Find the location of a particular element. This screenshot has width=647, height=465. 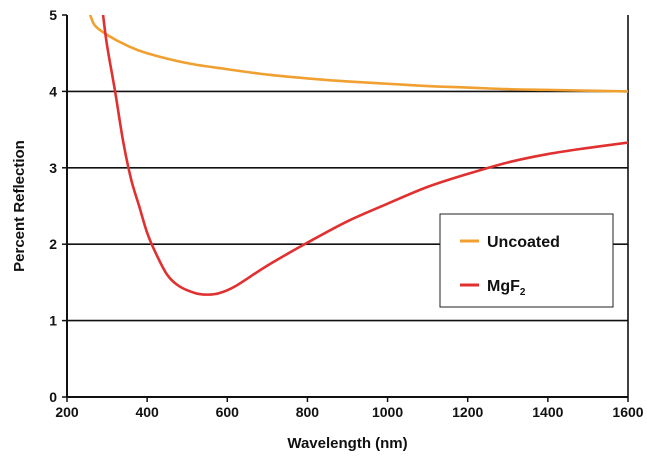

y-tick-label-0: 0 is located at coordinates (53, 397).